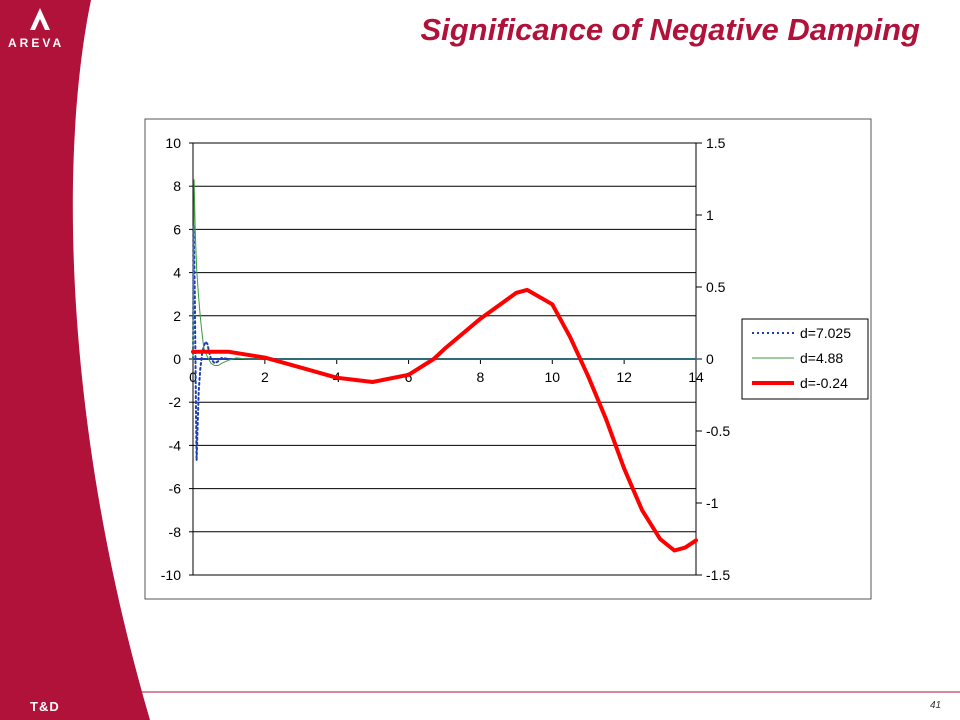 Image resolution: width=960 pixels, height=720 pixels. Describe the element at coordinates (552, 377) in the screenshot. I see `x-tick-label: 10` at that location.